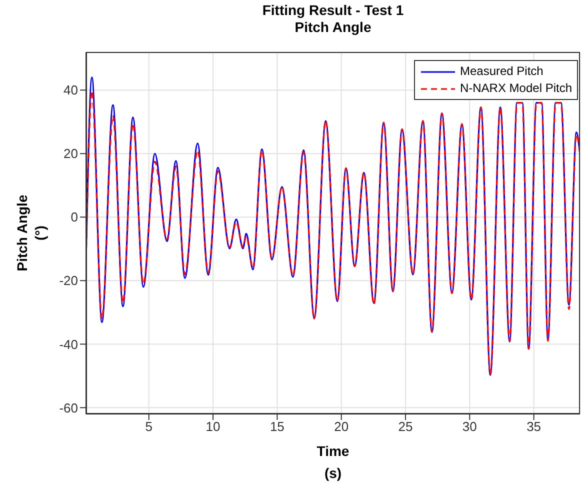 This screenshot has height=485, width=582. What do you see at coordinates (277, 426) in the screenshot?
I see `x-tick-label: 15` at bounding box center [277, 426].